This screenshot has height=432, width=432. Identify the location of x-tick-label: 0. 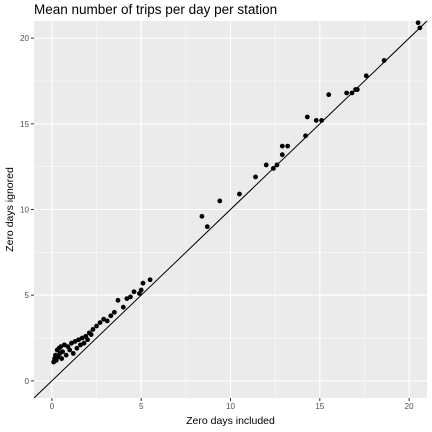
(52, 406).